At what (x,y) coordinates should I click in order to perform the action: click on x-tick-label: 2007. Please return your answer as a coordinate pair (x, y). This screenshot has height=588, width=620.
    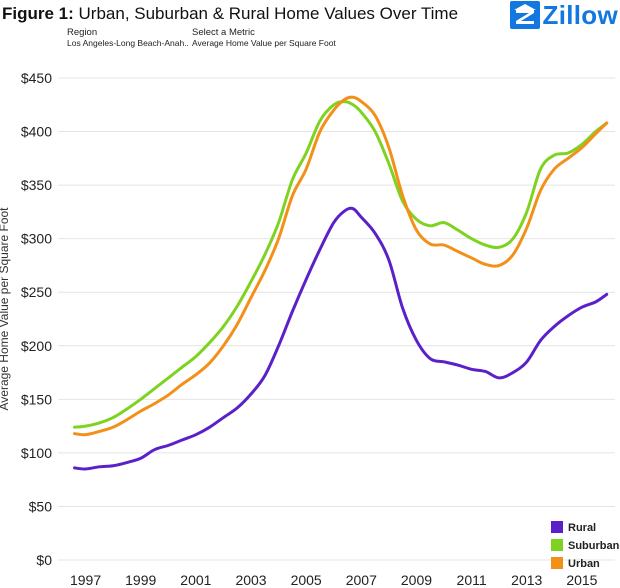
    Looking at the image, I should click on (361, 580).